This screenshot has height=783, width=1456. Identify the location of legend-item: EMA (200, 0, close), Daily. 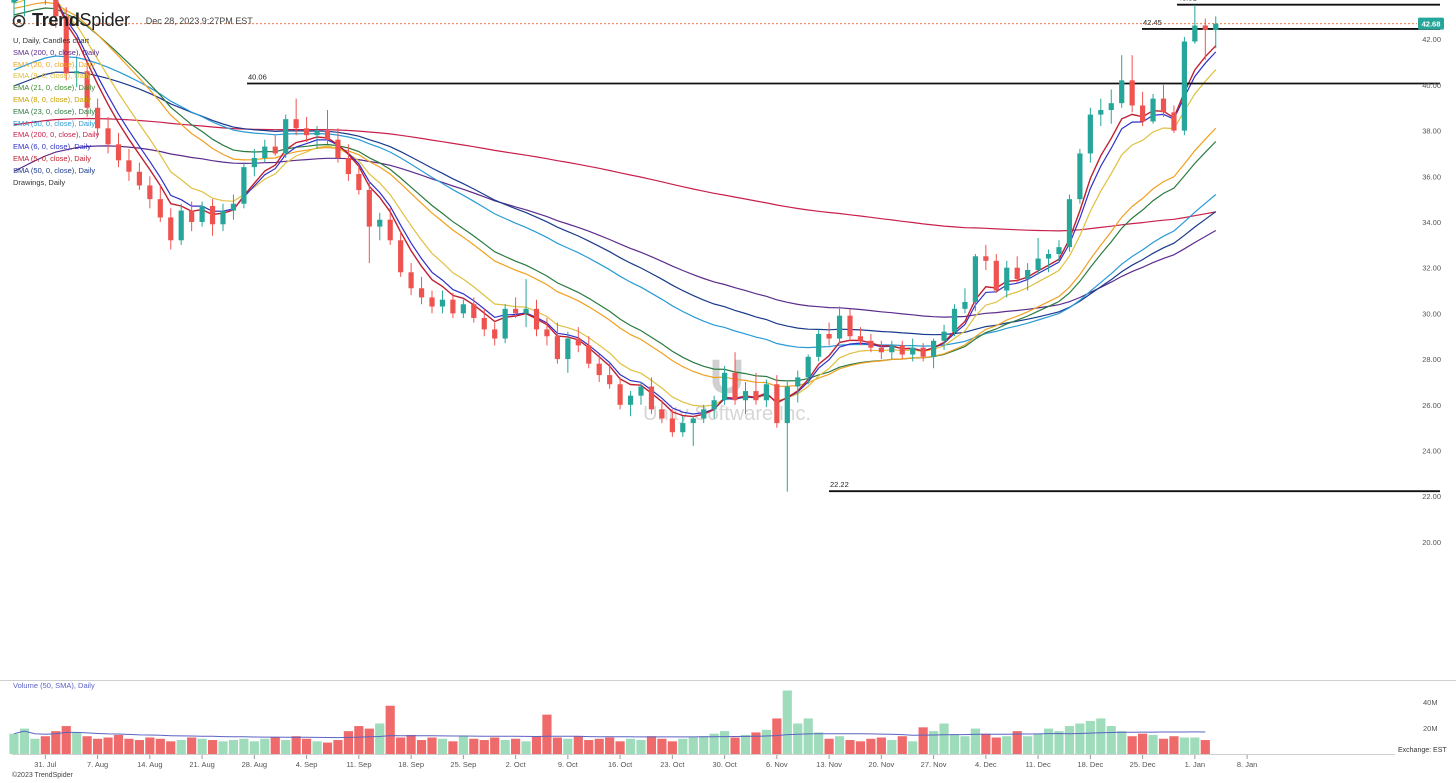
(56, 135).